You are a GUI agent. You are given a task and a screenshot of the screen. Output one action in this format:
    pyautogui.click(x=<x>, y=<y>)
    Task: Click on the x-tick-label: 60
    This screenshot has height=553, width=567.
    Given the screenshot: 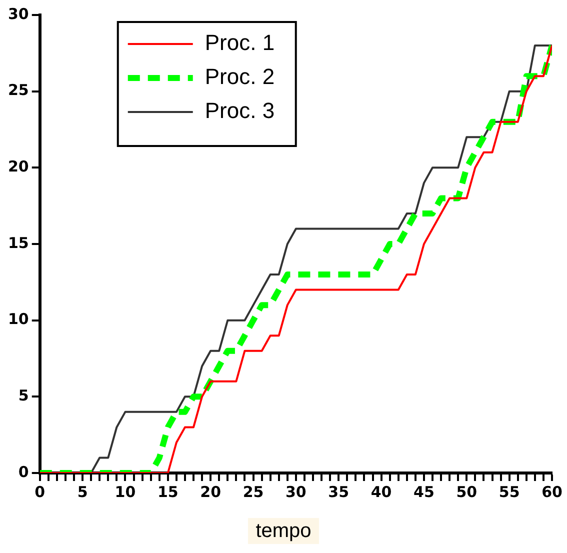 What is the action you would take?
    pyautogui.click(x=552, y=491)
    